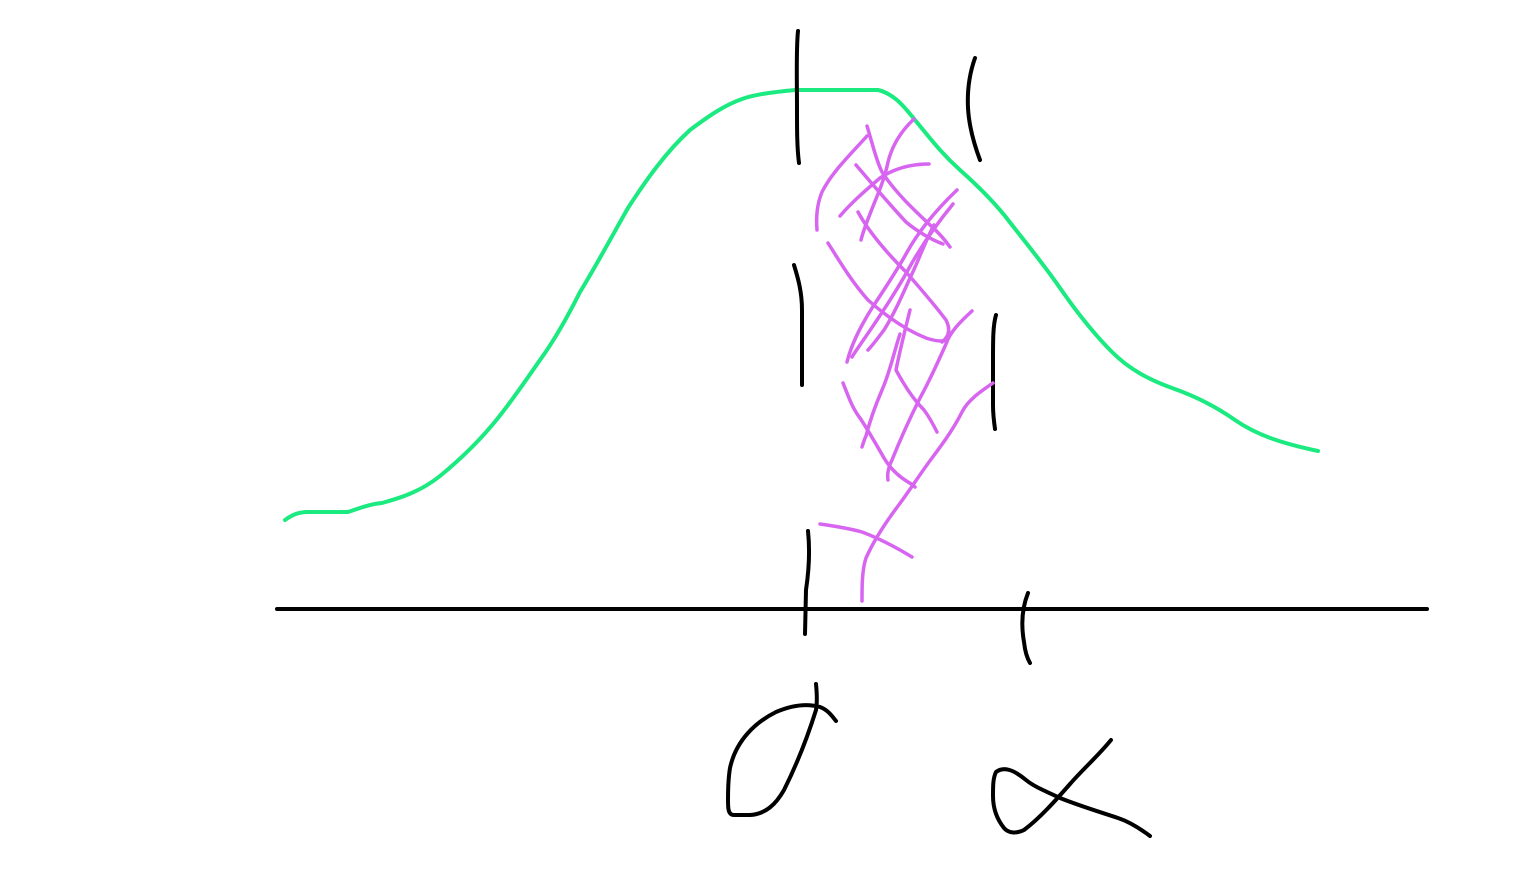  I want to click on right-dashed-line-bottom, so click(1026, 628).